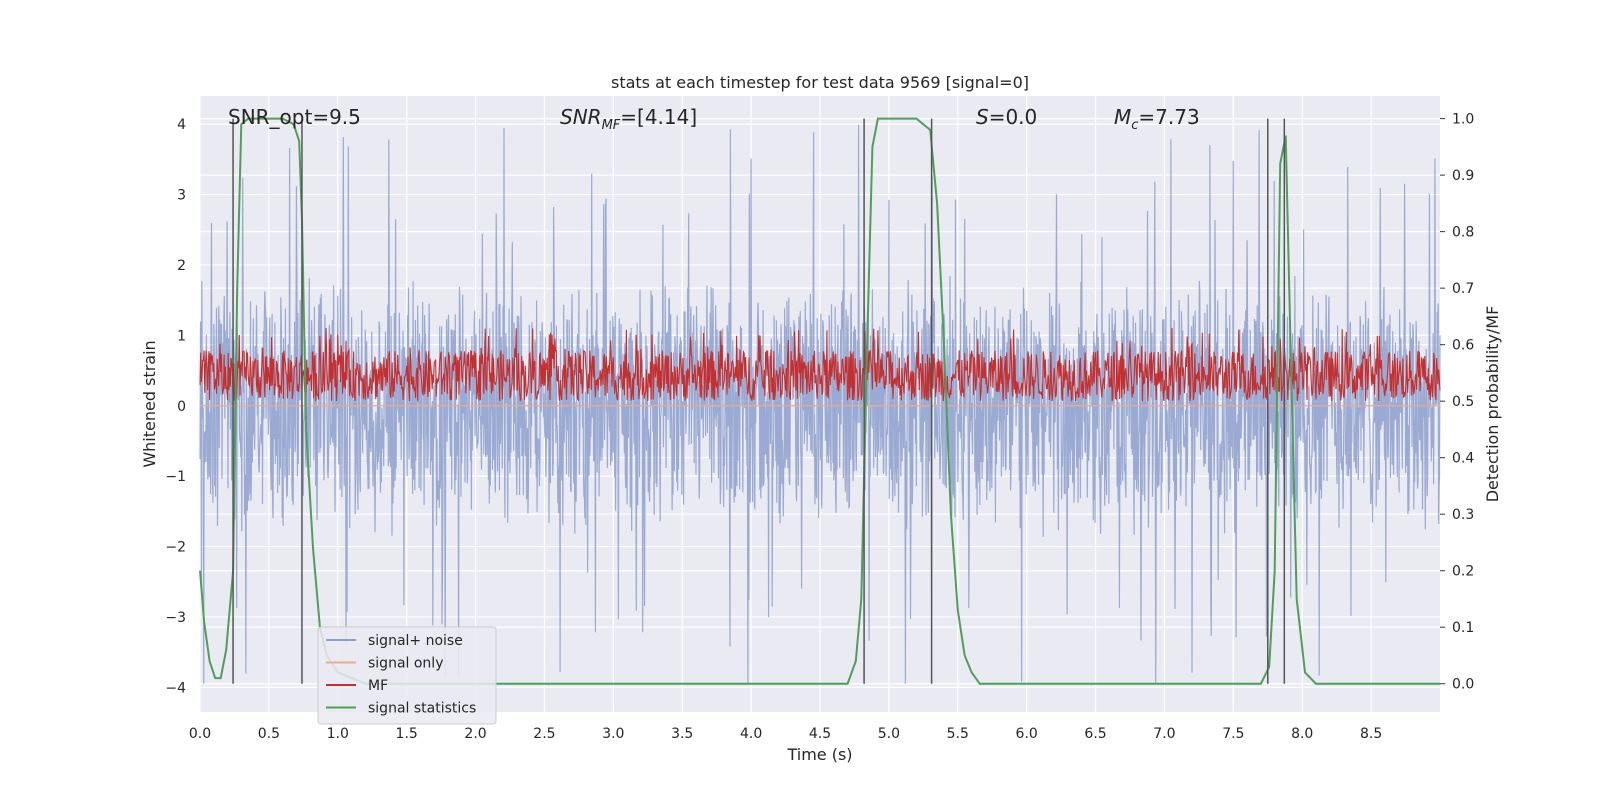 The image size is (1600, 800). Describe the element at coordinates (175, 548) in the screenshot. I see `y-tick-label: −2` at that location.